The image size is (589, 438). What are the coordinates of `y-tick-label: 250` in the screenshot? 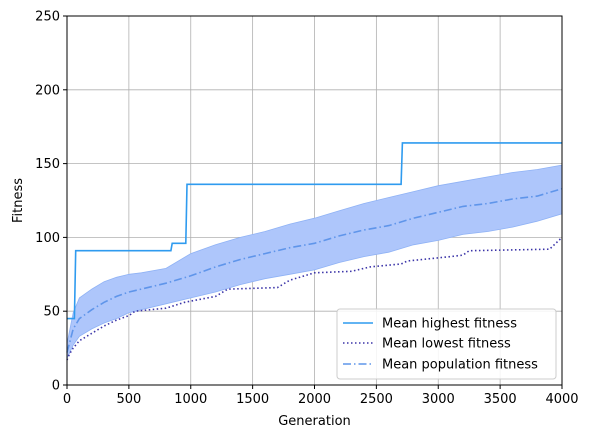 It's located at (47, 17).